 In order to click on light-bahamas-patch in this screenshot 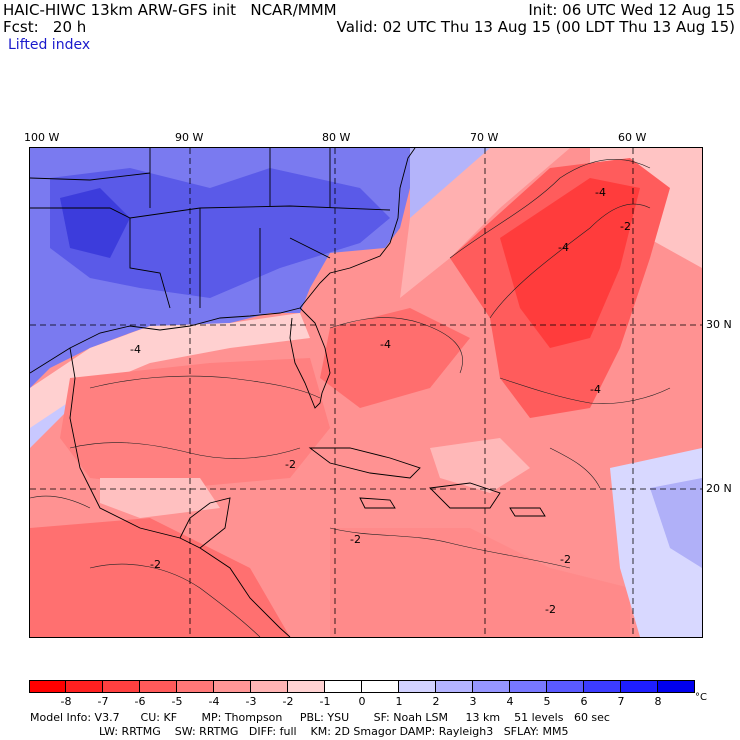, I will do `click(480, 465)`.